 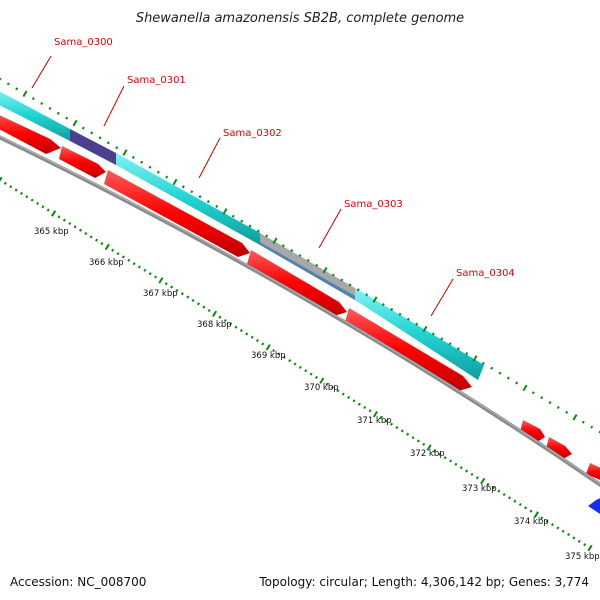 What do you see at coordinates (252, 133) in the screenshot?
I see `gene-label: Sama_0302` at bounding box center [252, 133].